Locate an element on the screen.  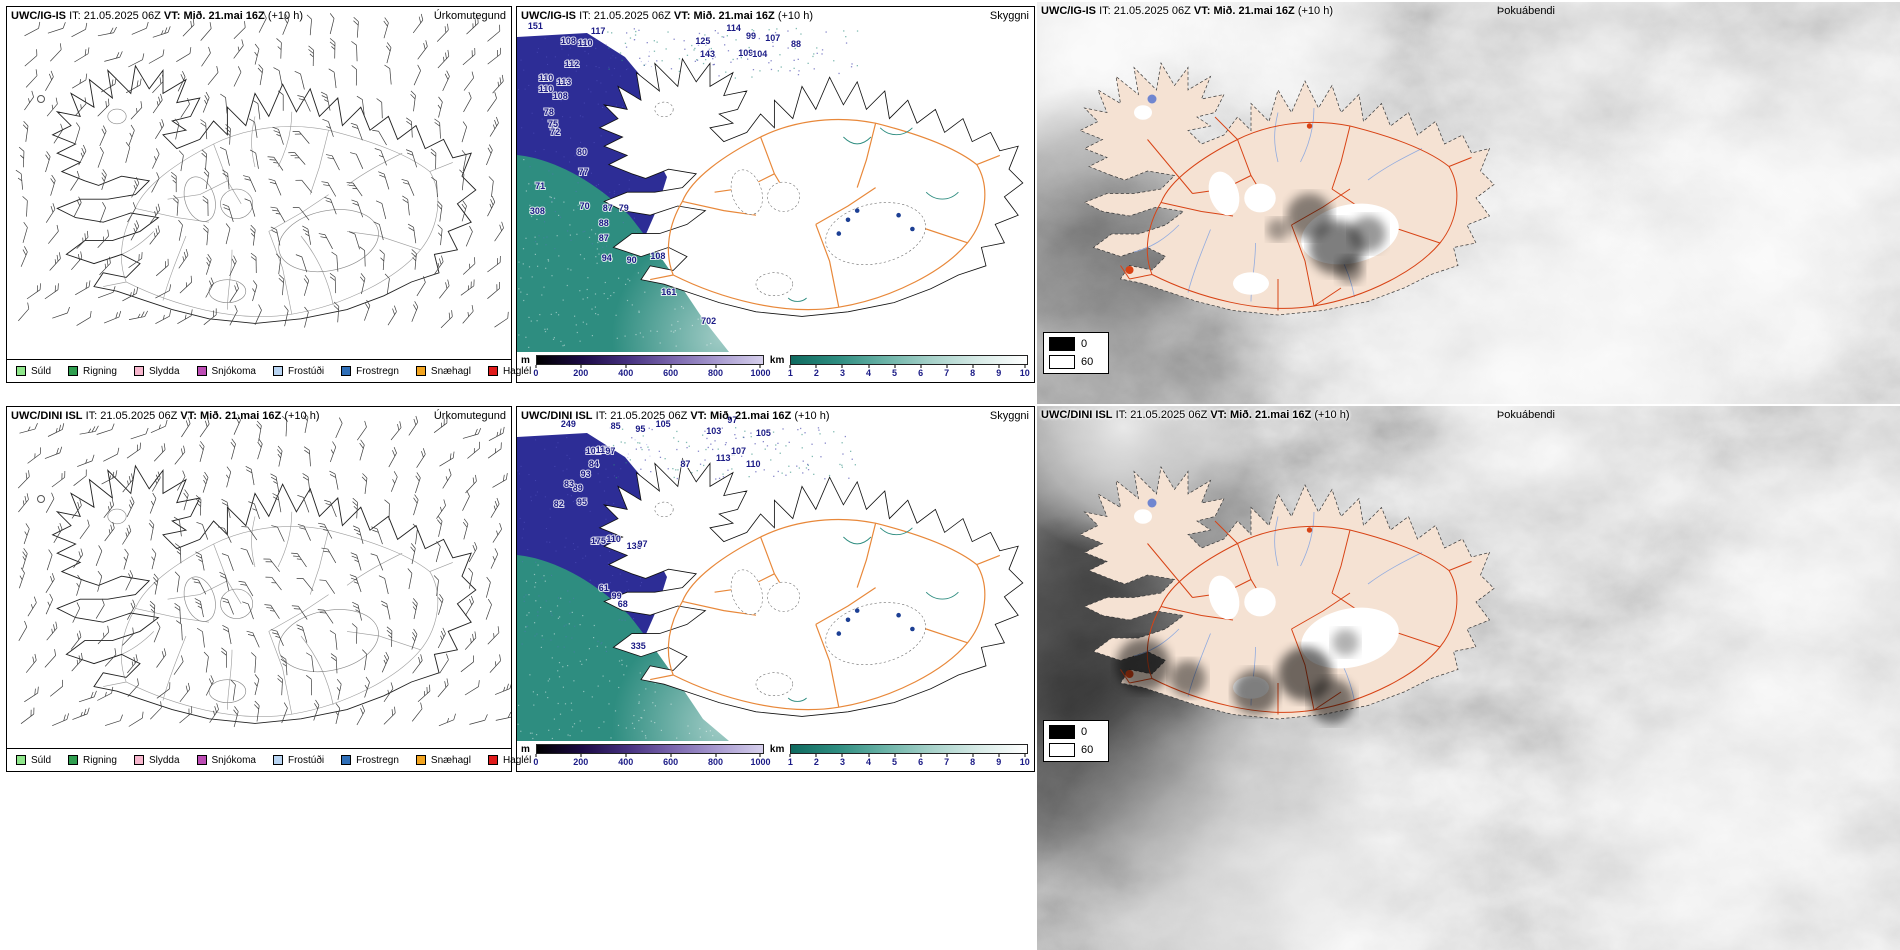
map-value: 68 is located at coordinates (623, 604).